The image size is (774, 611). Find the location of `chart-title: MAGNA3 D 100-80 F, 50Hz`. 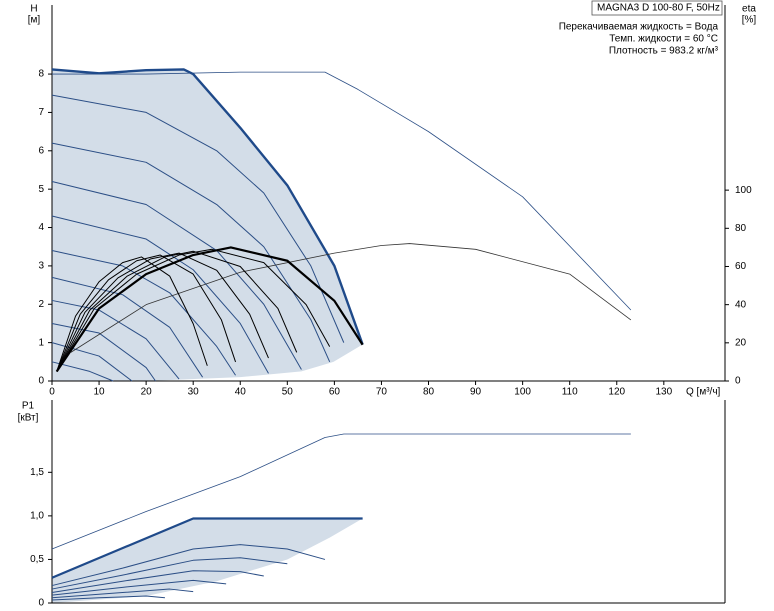

chart-title: MAGNA3 D 100-80 F, 50Hz is located at coordinates (658, 8).